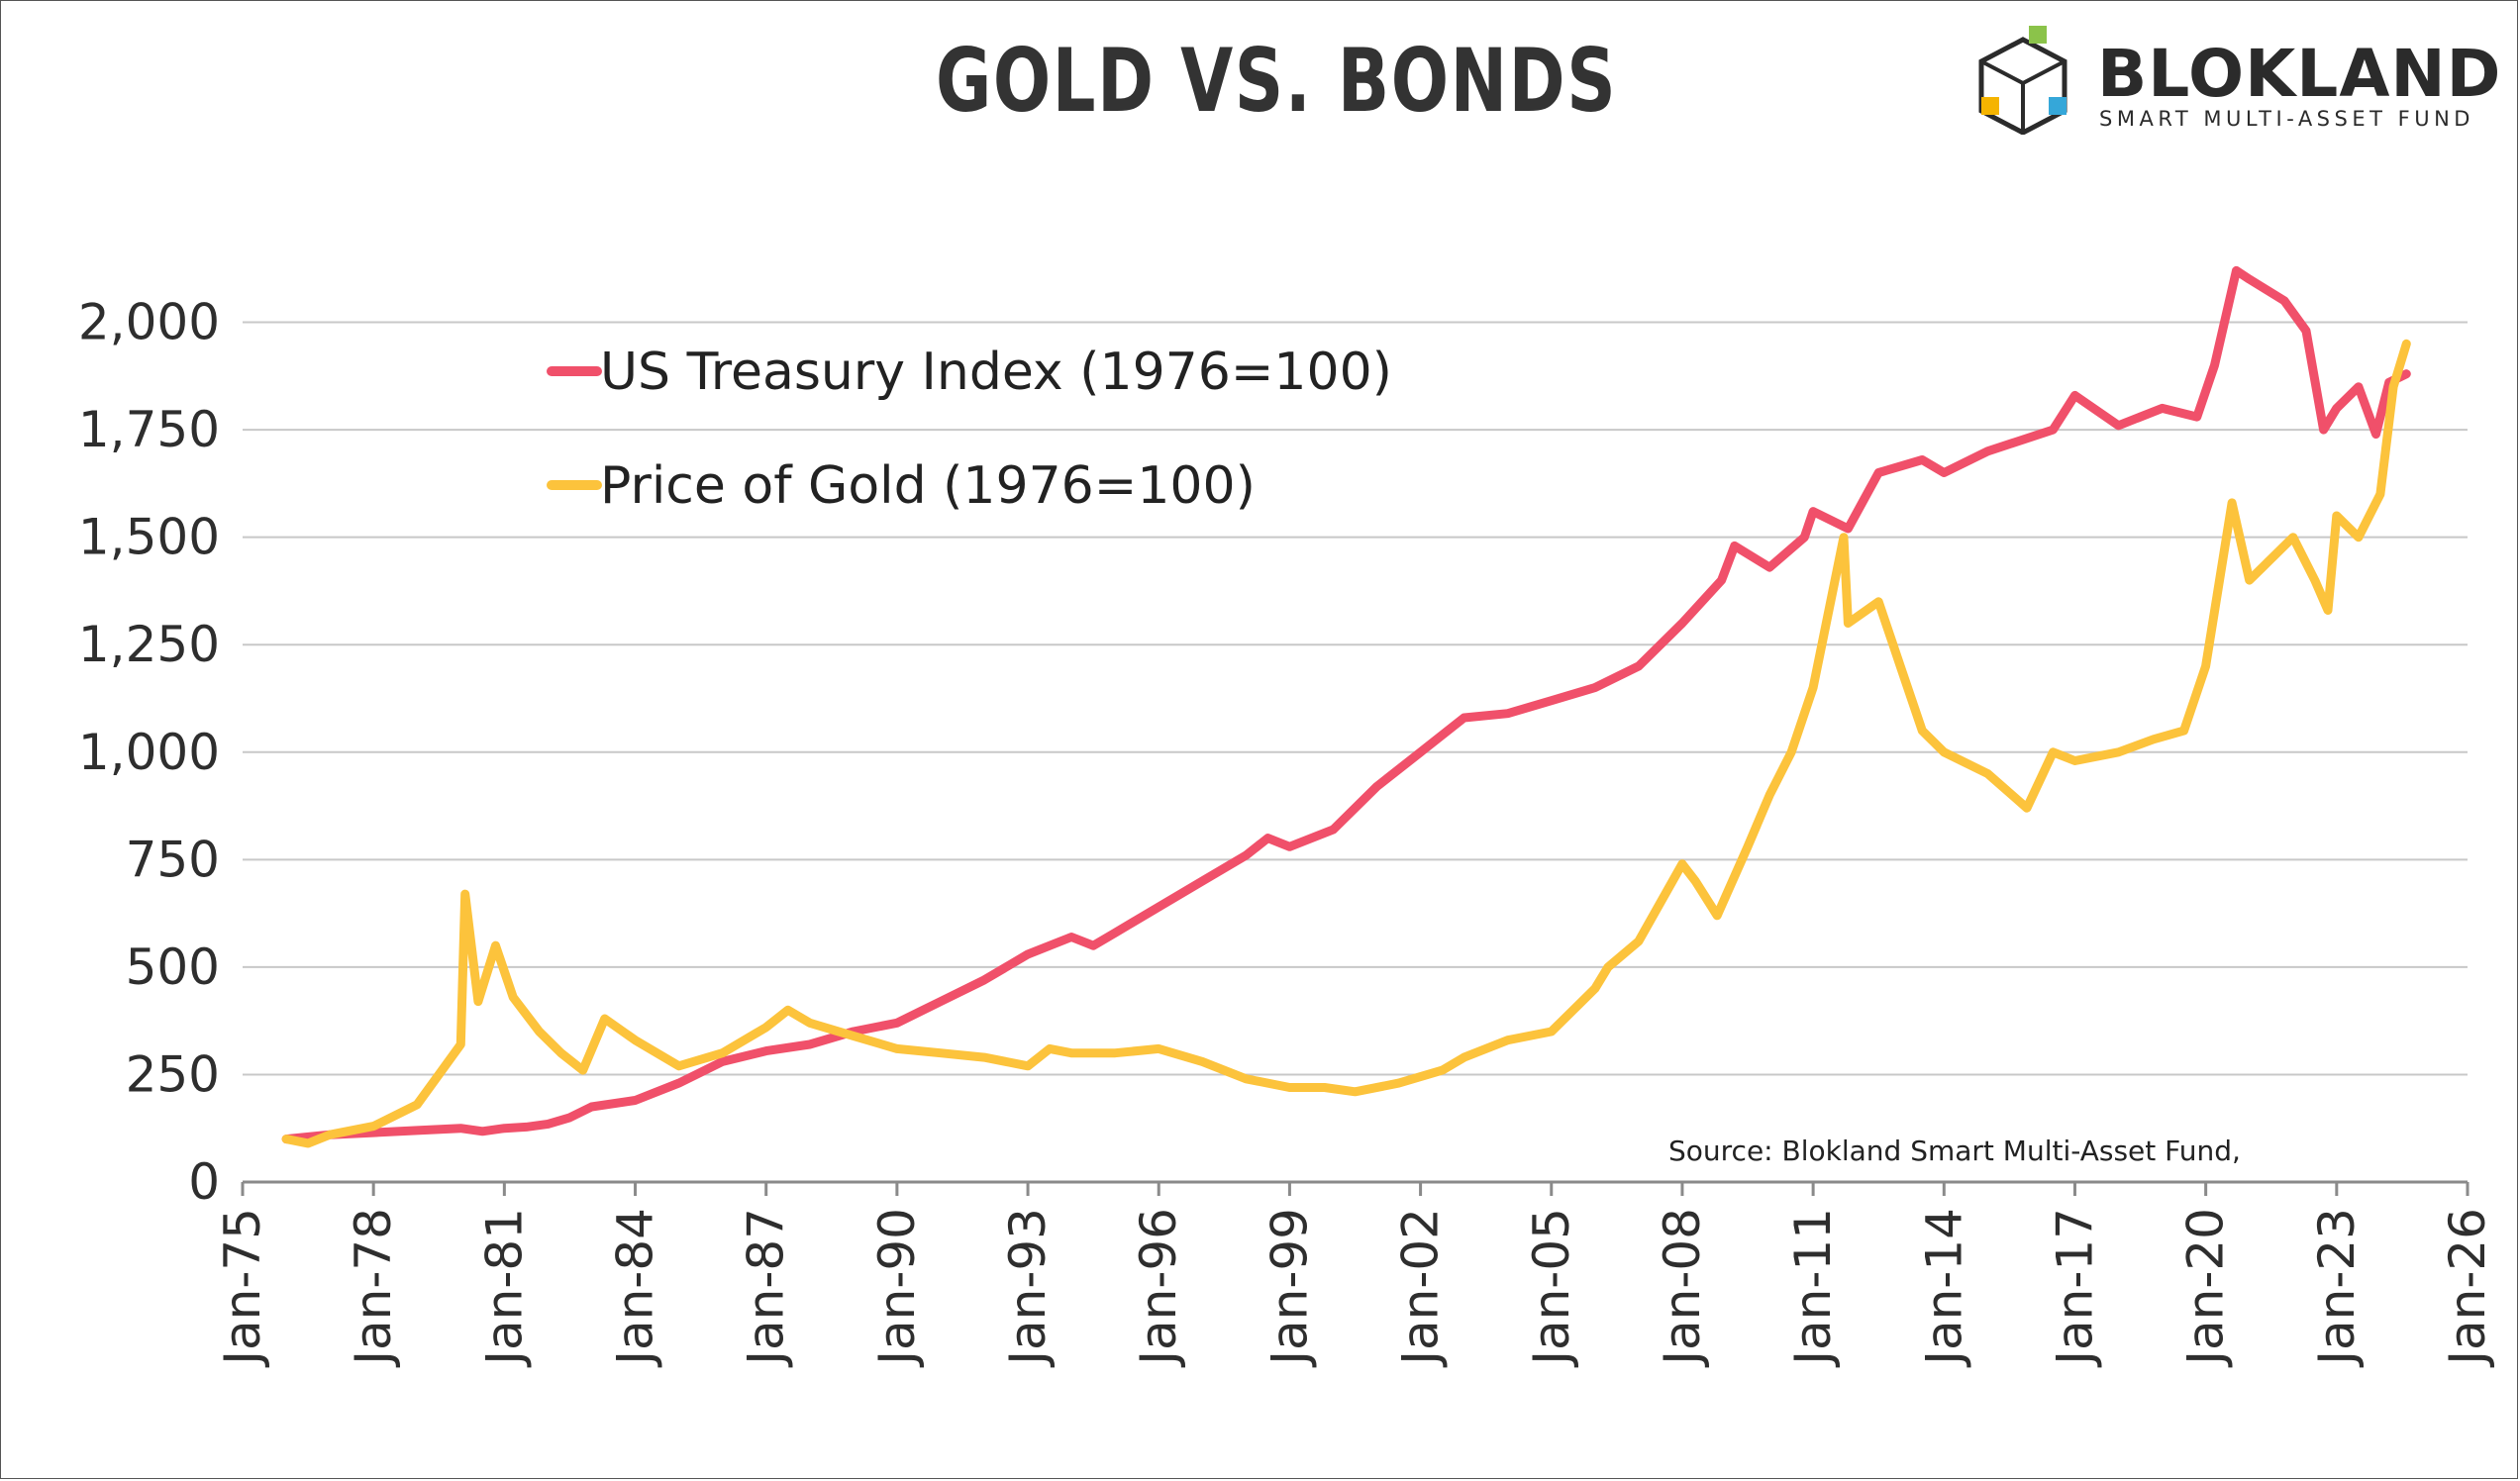  I want to click on y-tick-label: 500, so click(173, 967).